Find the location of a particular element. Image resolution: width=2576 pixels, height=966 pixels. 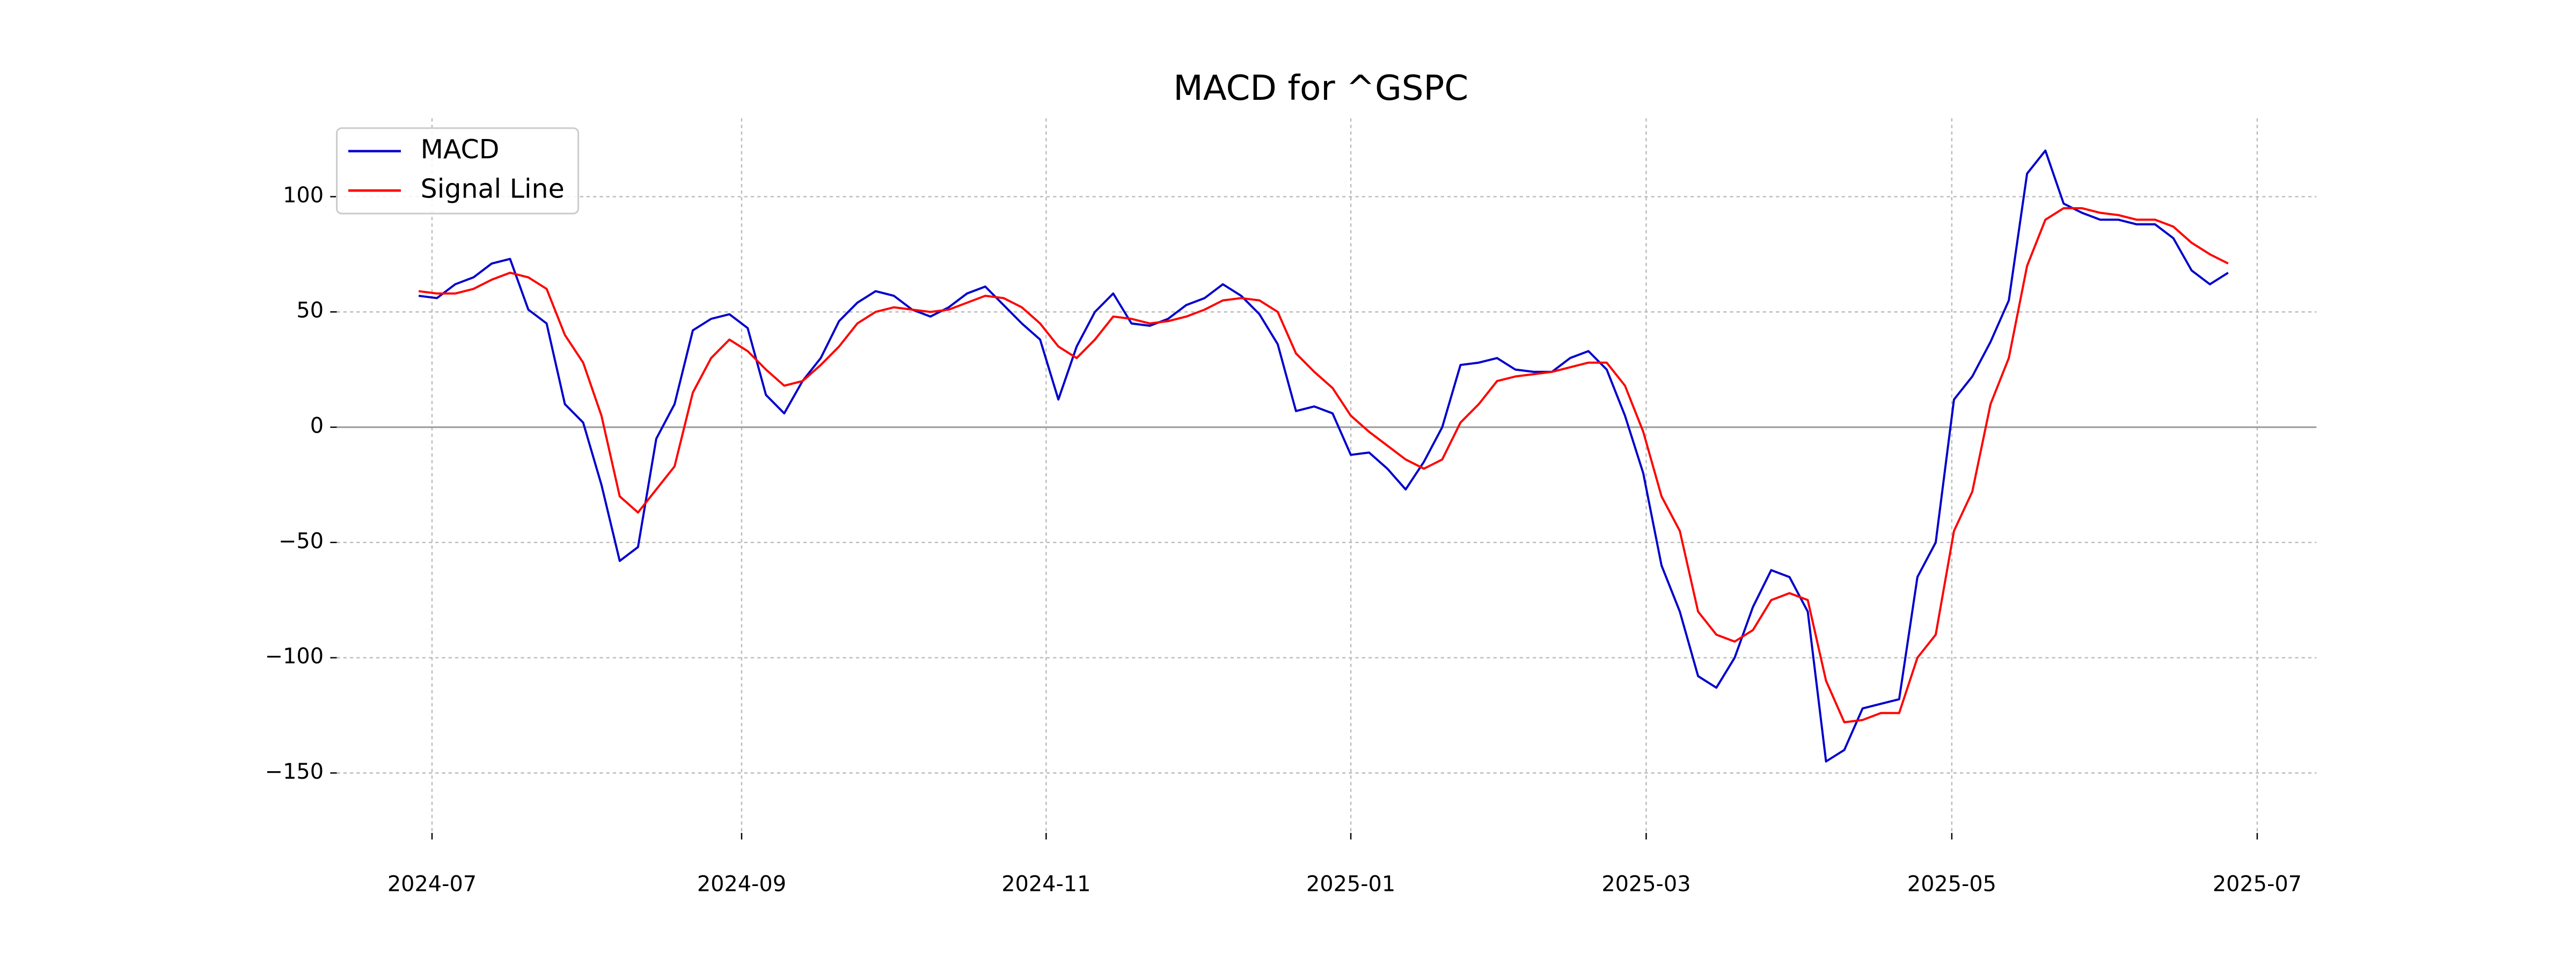

x-tick-label: 2024-07 is located at coordinates (432, 884).